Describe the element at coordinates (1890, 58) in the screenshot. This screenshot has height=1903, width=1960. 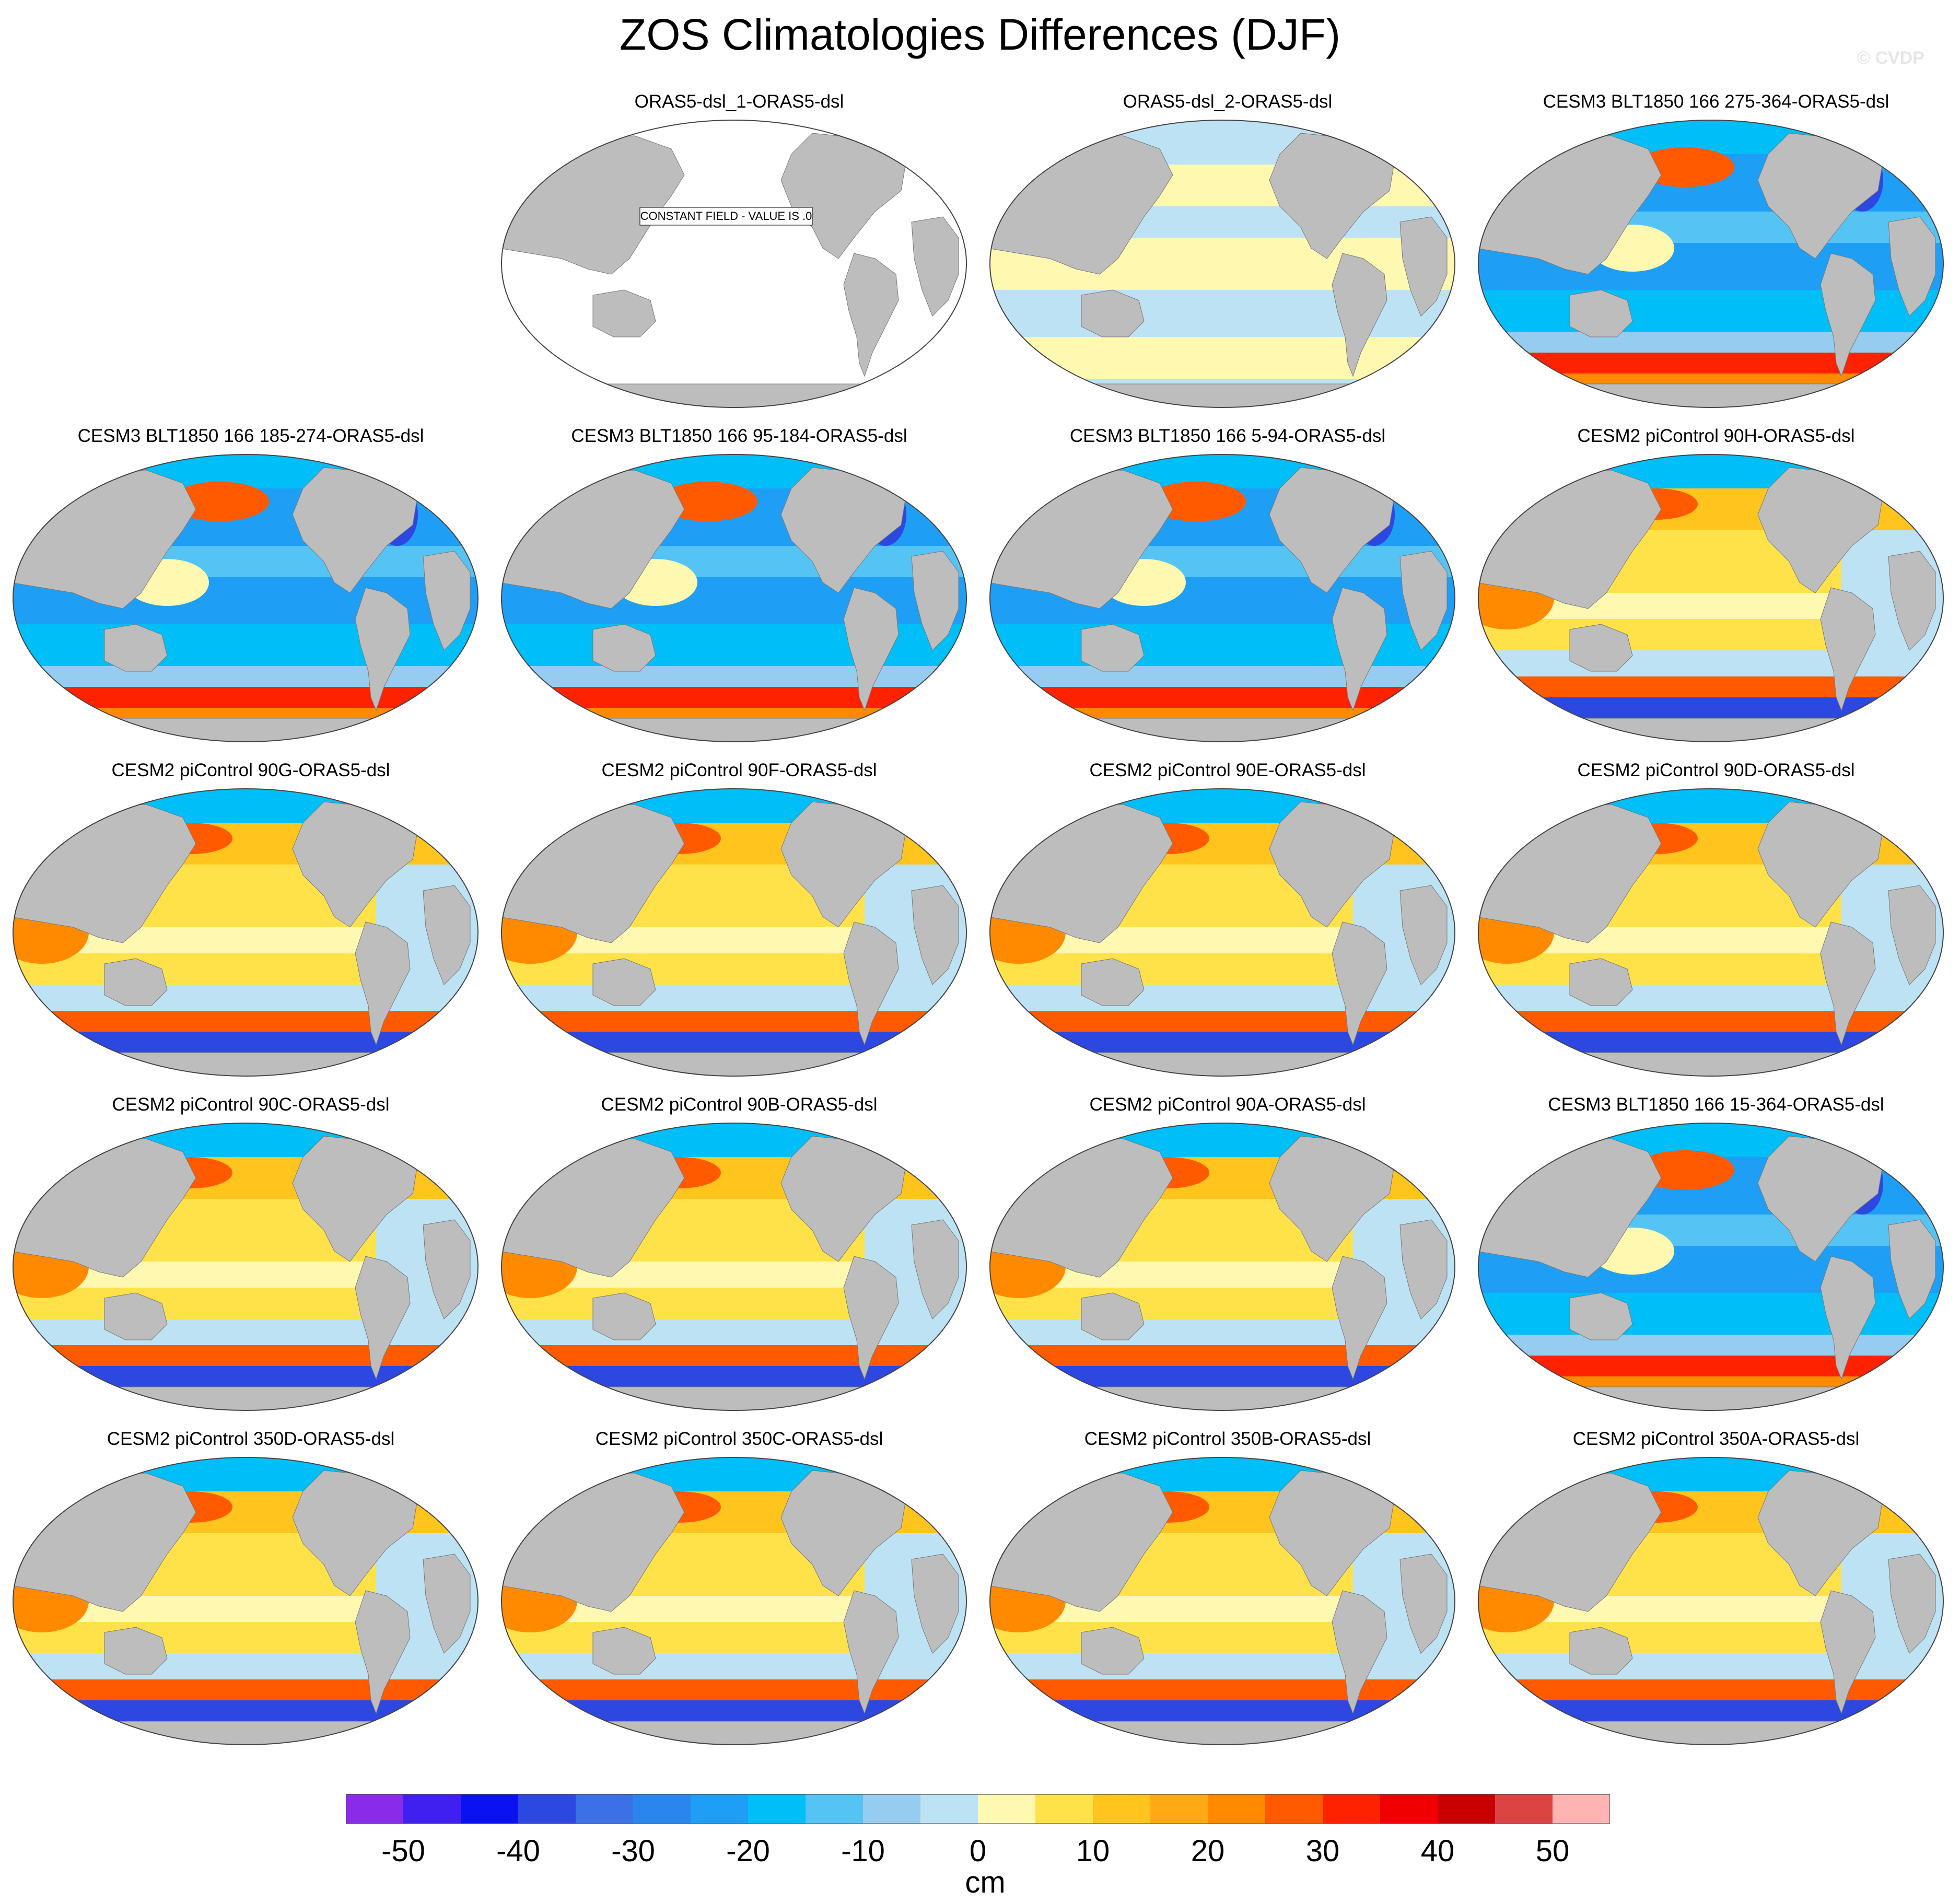
I see `cvdp-watermark: © CVDP` at that location.